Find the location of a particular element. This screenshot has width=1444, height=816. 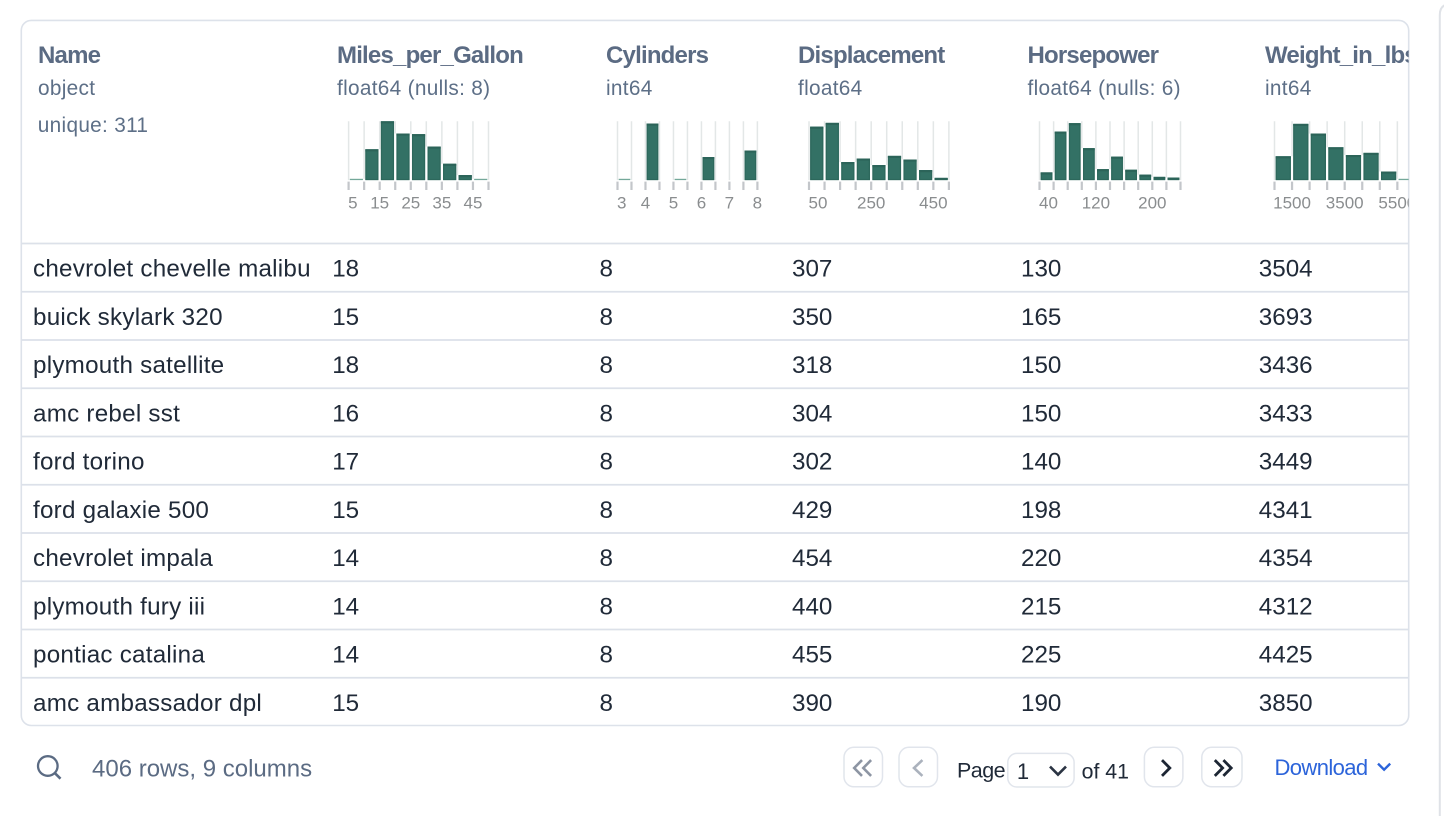

svg-text: plymouth satellite is located at coordinates (128, 365).